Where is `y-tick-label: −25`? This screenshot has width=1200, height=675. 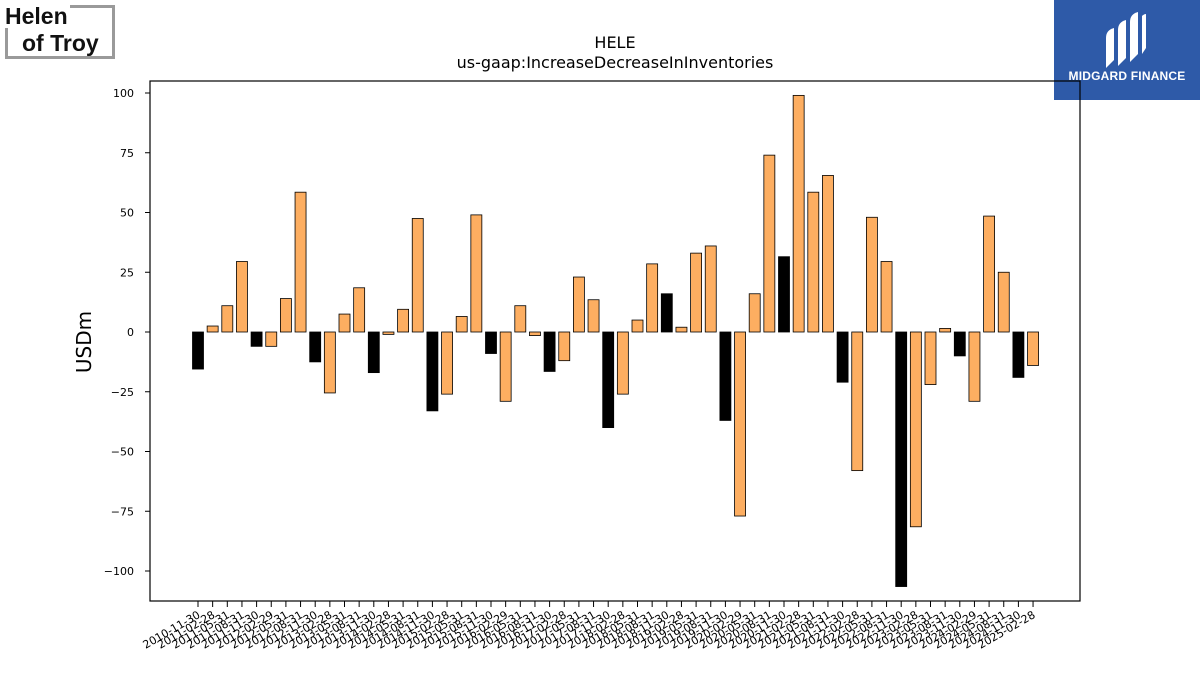 y-tick-label: −25 is located at coordinates (122, 392).